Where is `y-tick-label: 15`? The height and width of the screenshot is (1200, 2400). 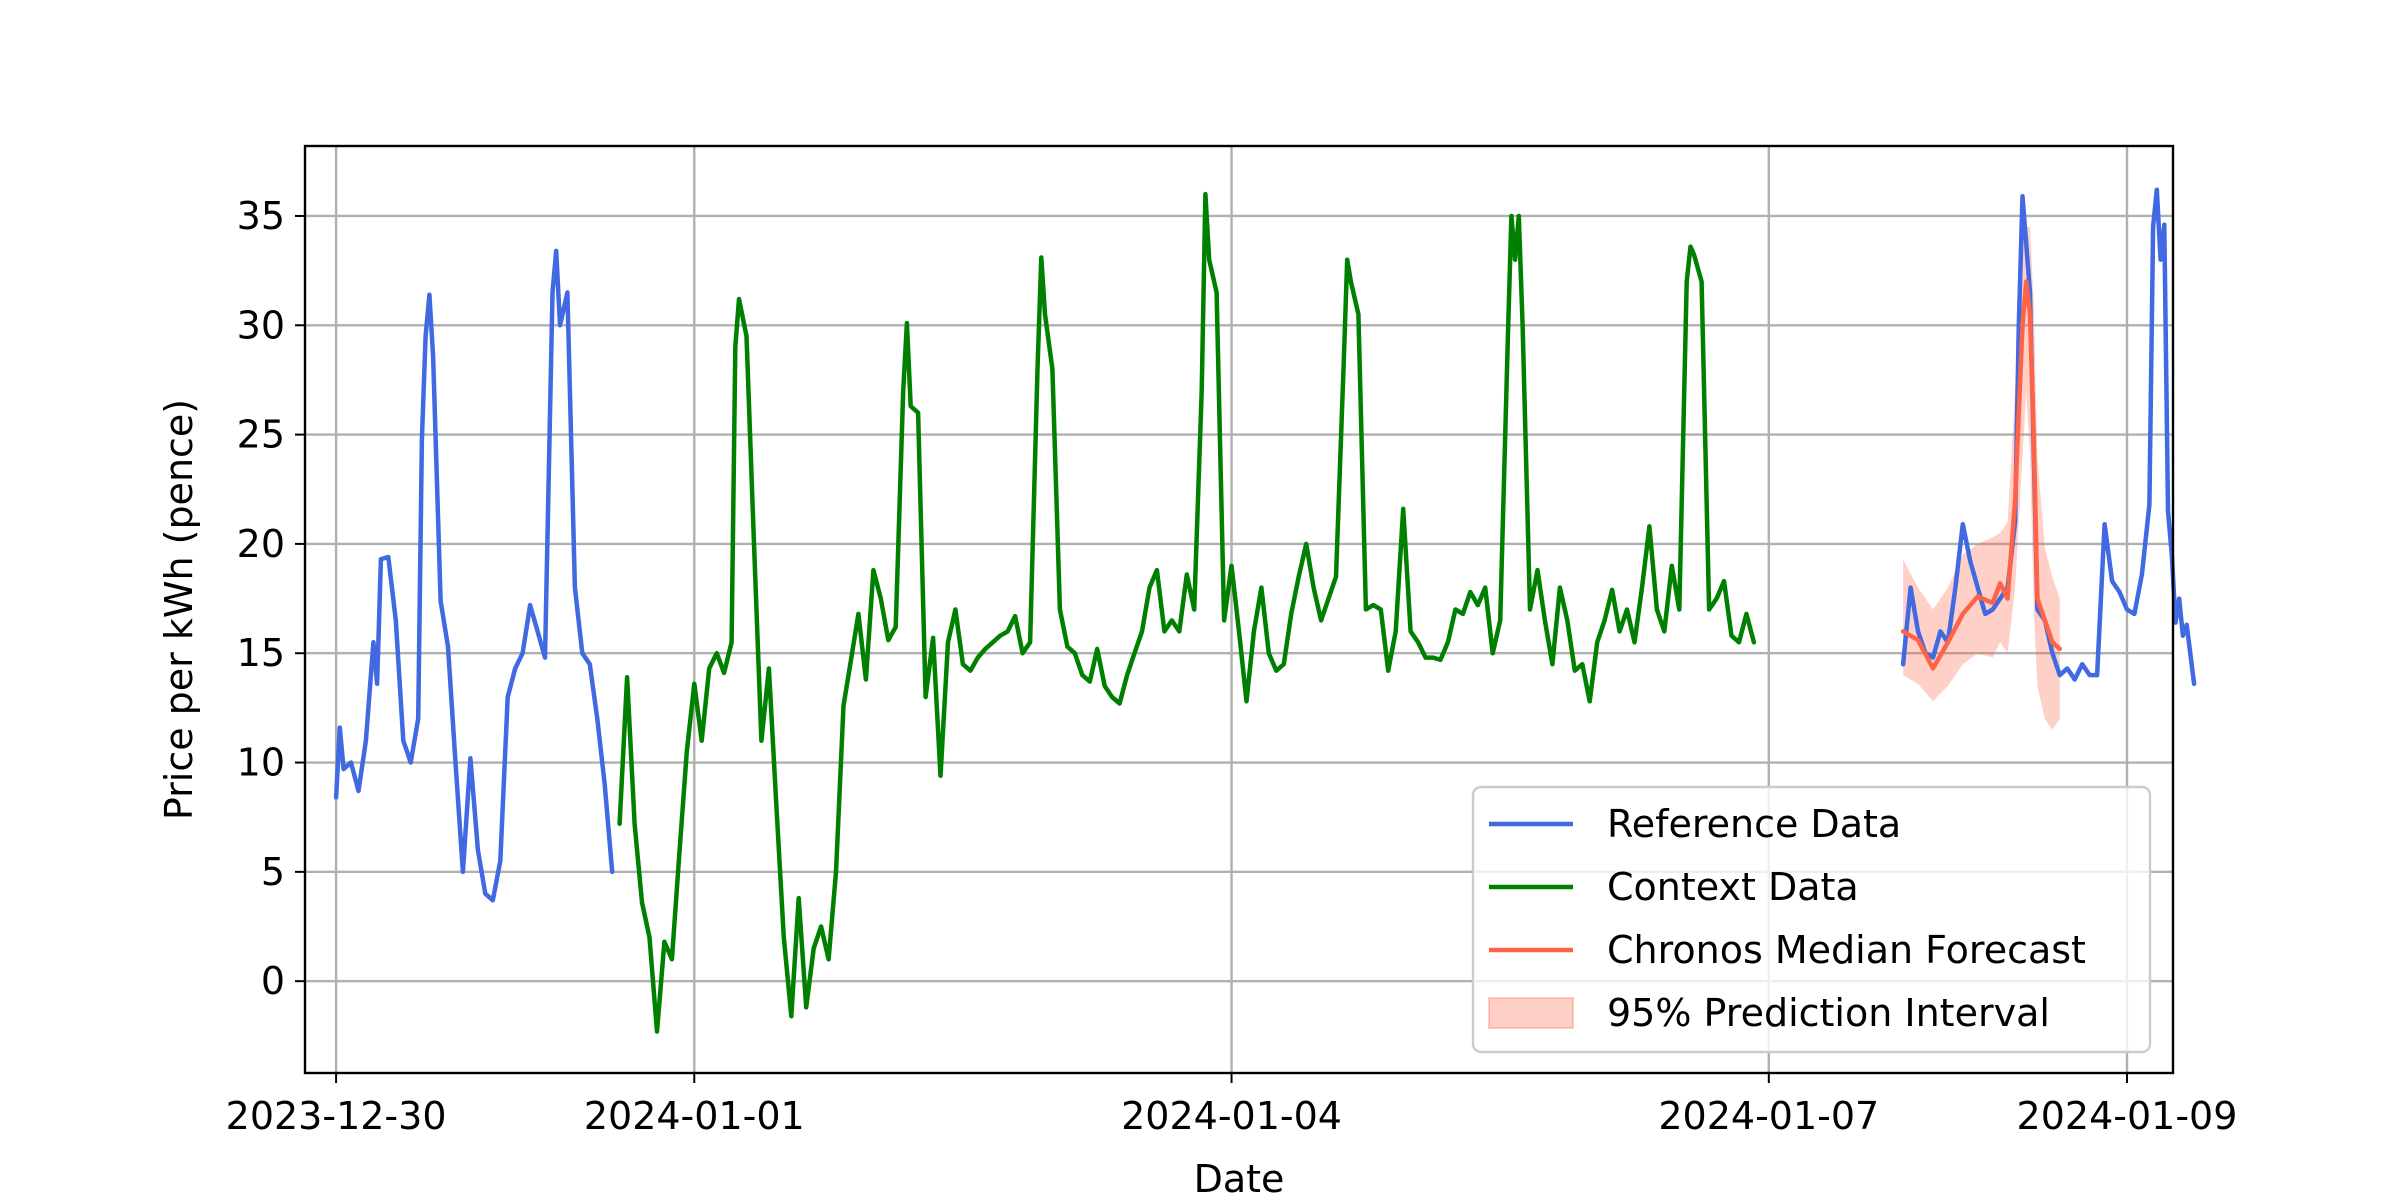 y-tick-label: 15 is located at coordinates (261, 653).